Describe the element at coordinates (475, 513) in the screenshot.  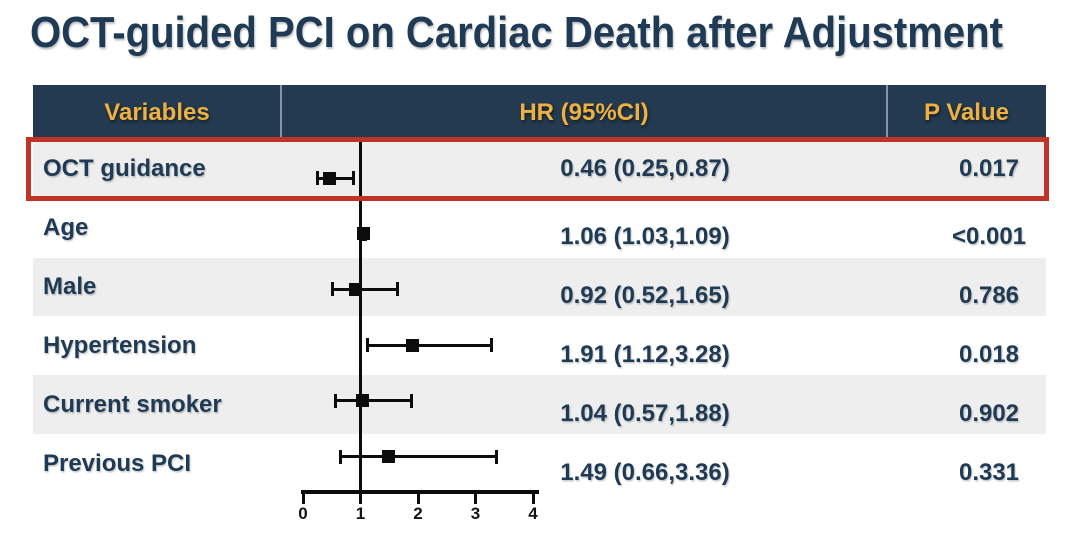
I see `x-axis-tick-label: 3` at that location.